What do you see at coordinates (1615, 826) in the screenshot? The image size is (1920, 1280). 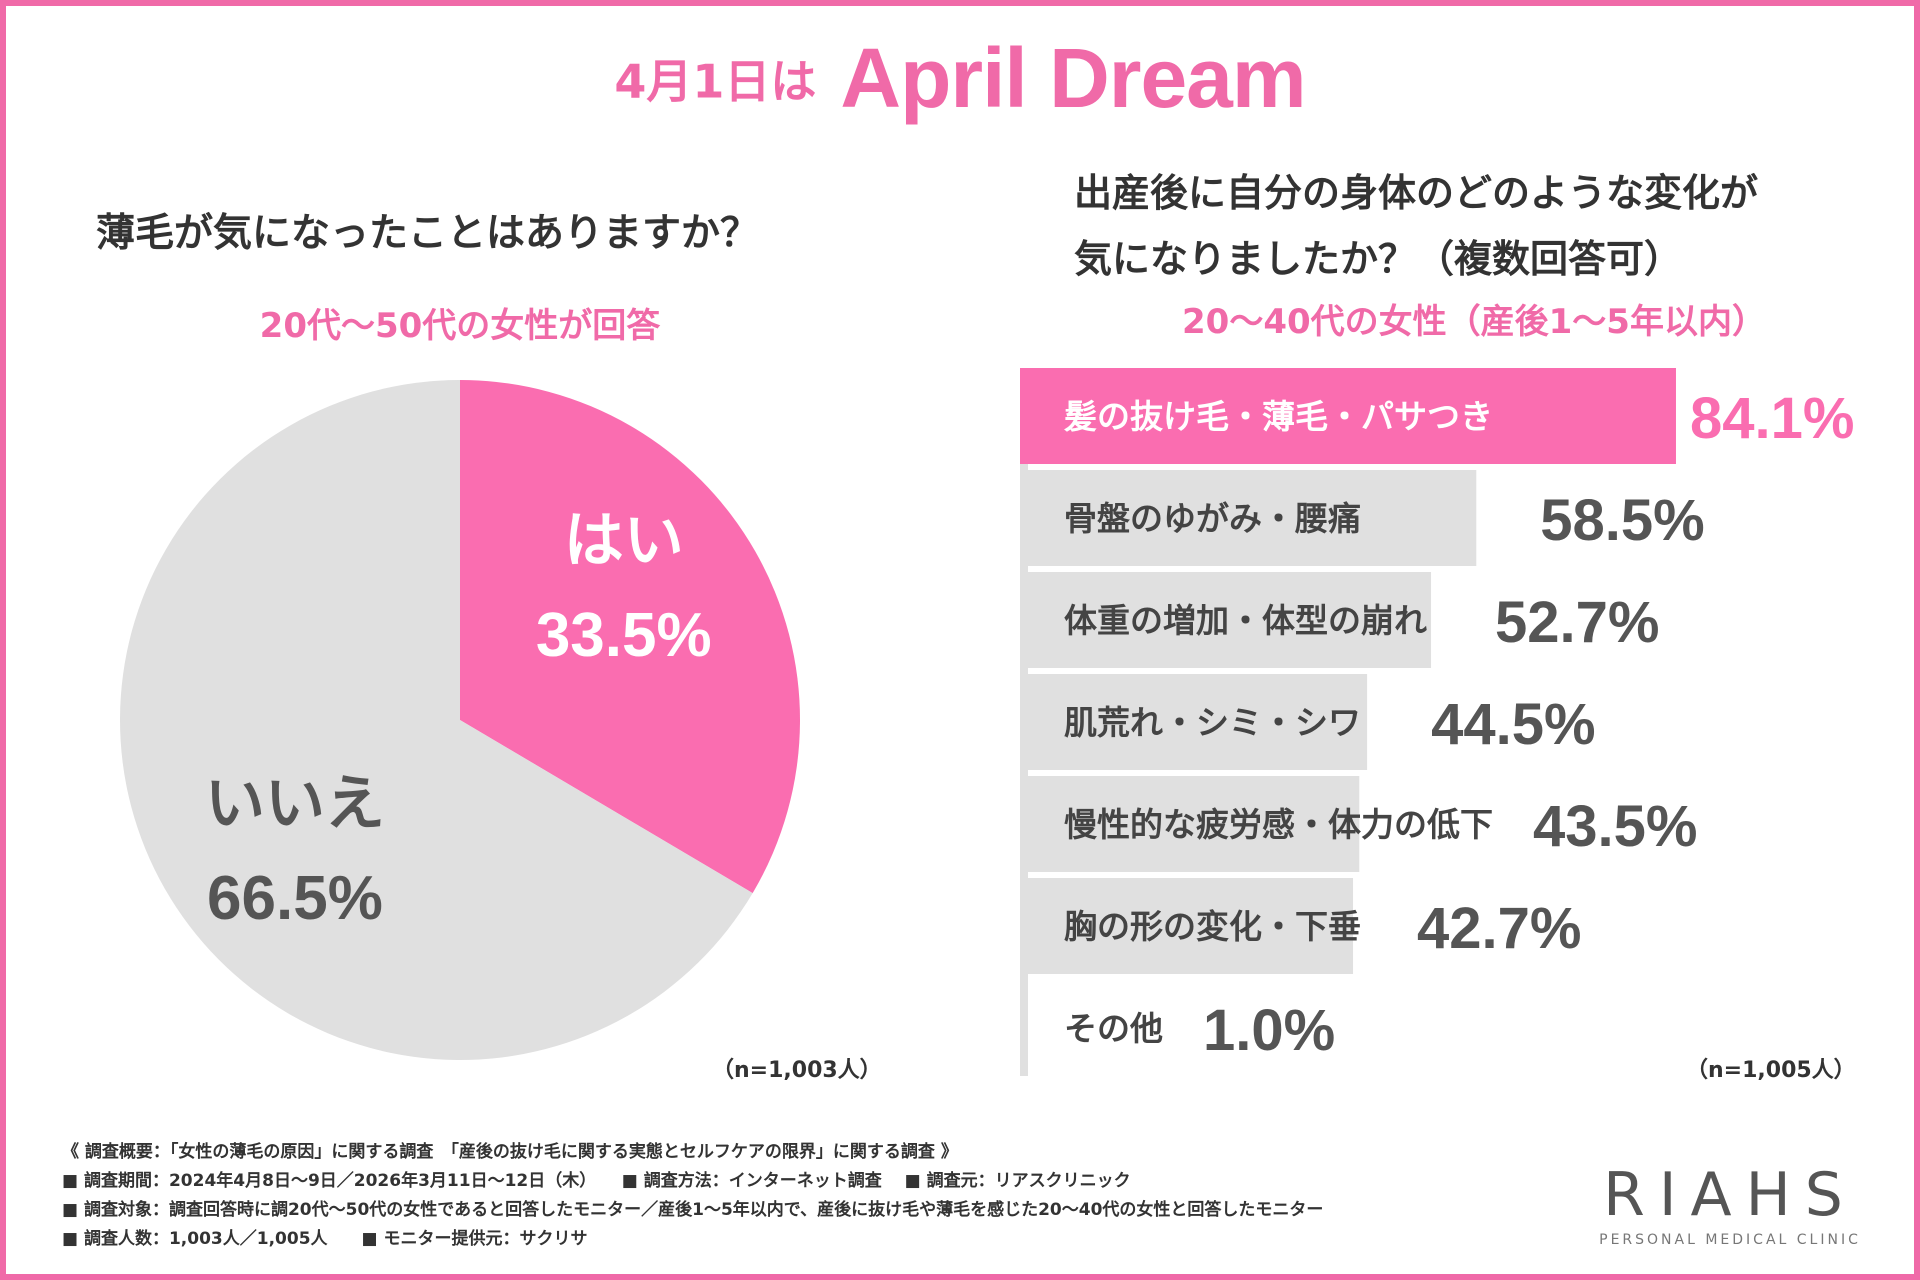 I see `bar-value-5: 43.5%` at bounding box center [1615, 826].